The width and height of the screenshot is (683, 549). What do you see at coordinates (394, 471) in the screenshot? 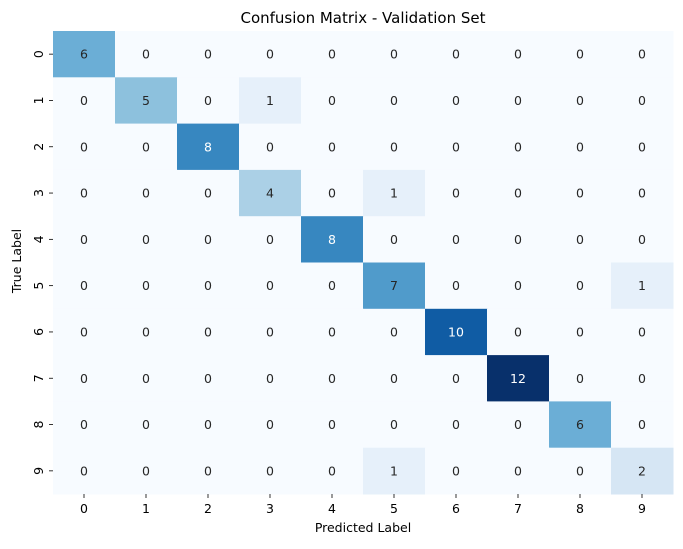
I see `heatmap-cell-r9-c5` at bounding box center [394, 471].